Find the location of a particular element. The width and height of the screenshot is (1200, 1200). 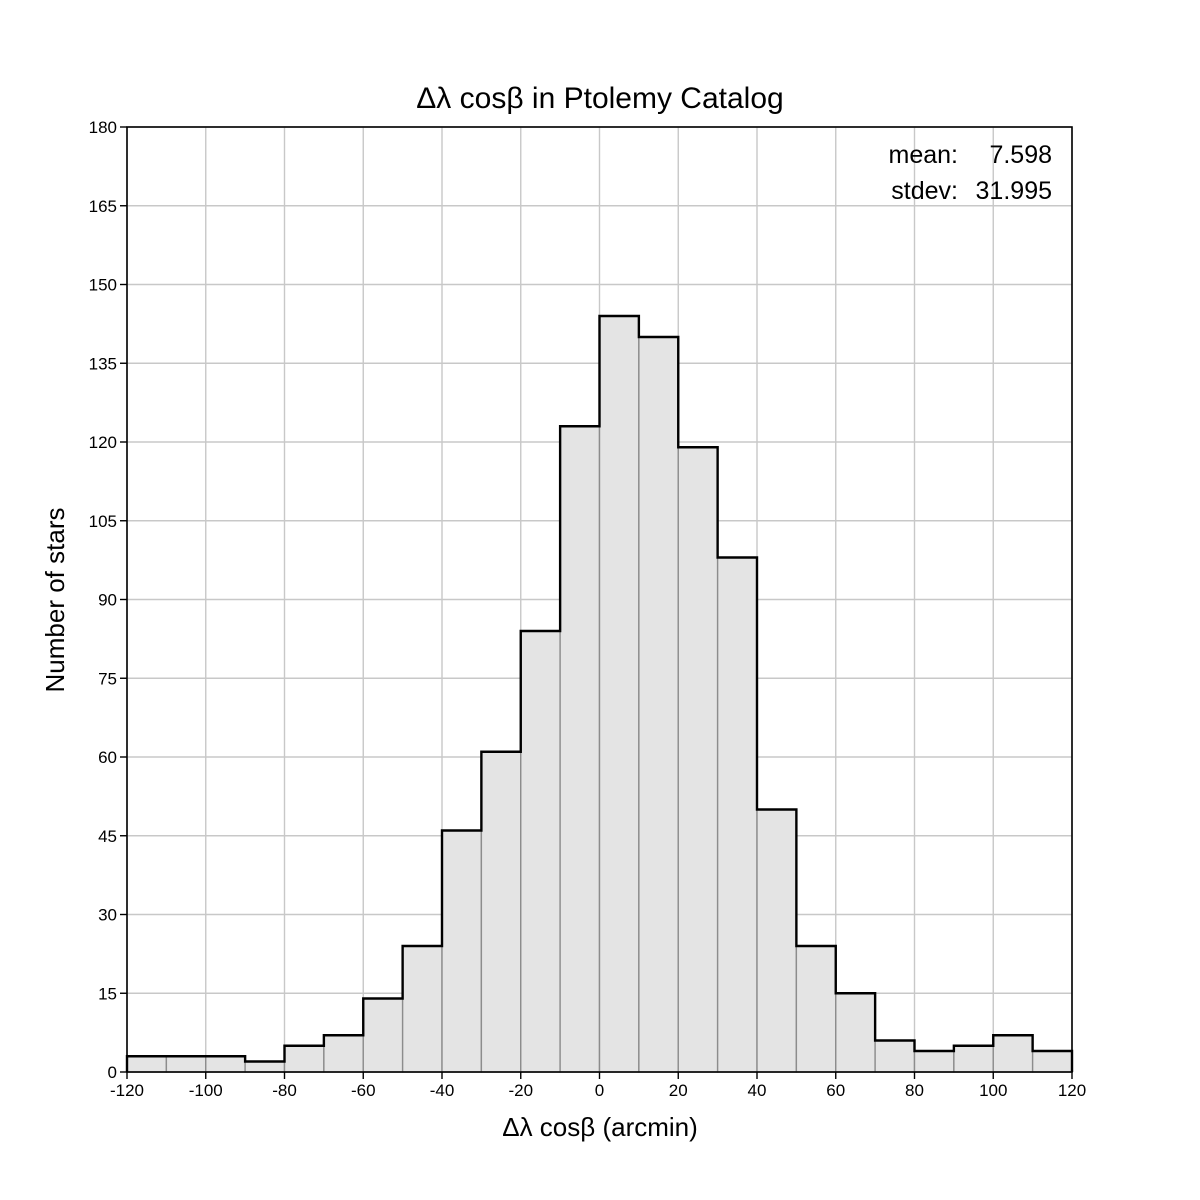

x-tick-label: 100 is located at coordinates (993, 1090).